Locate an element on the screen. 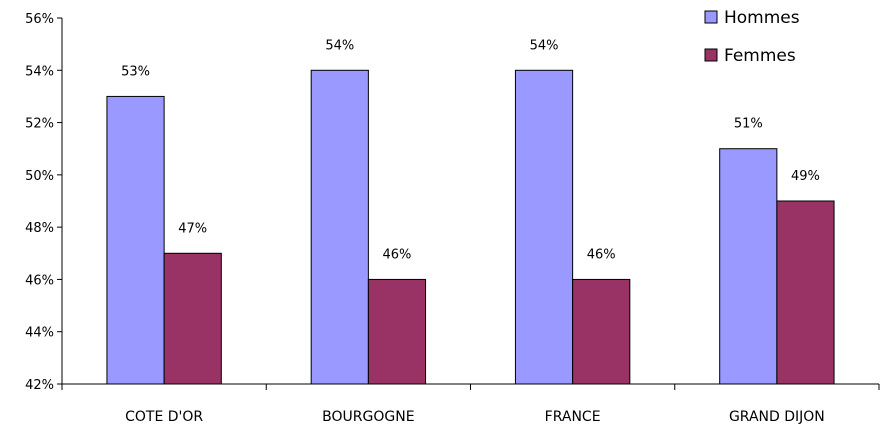 This screenshot has height=429, width=886. legend-swatch-femmes is located at coordinates (711, 55).